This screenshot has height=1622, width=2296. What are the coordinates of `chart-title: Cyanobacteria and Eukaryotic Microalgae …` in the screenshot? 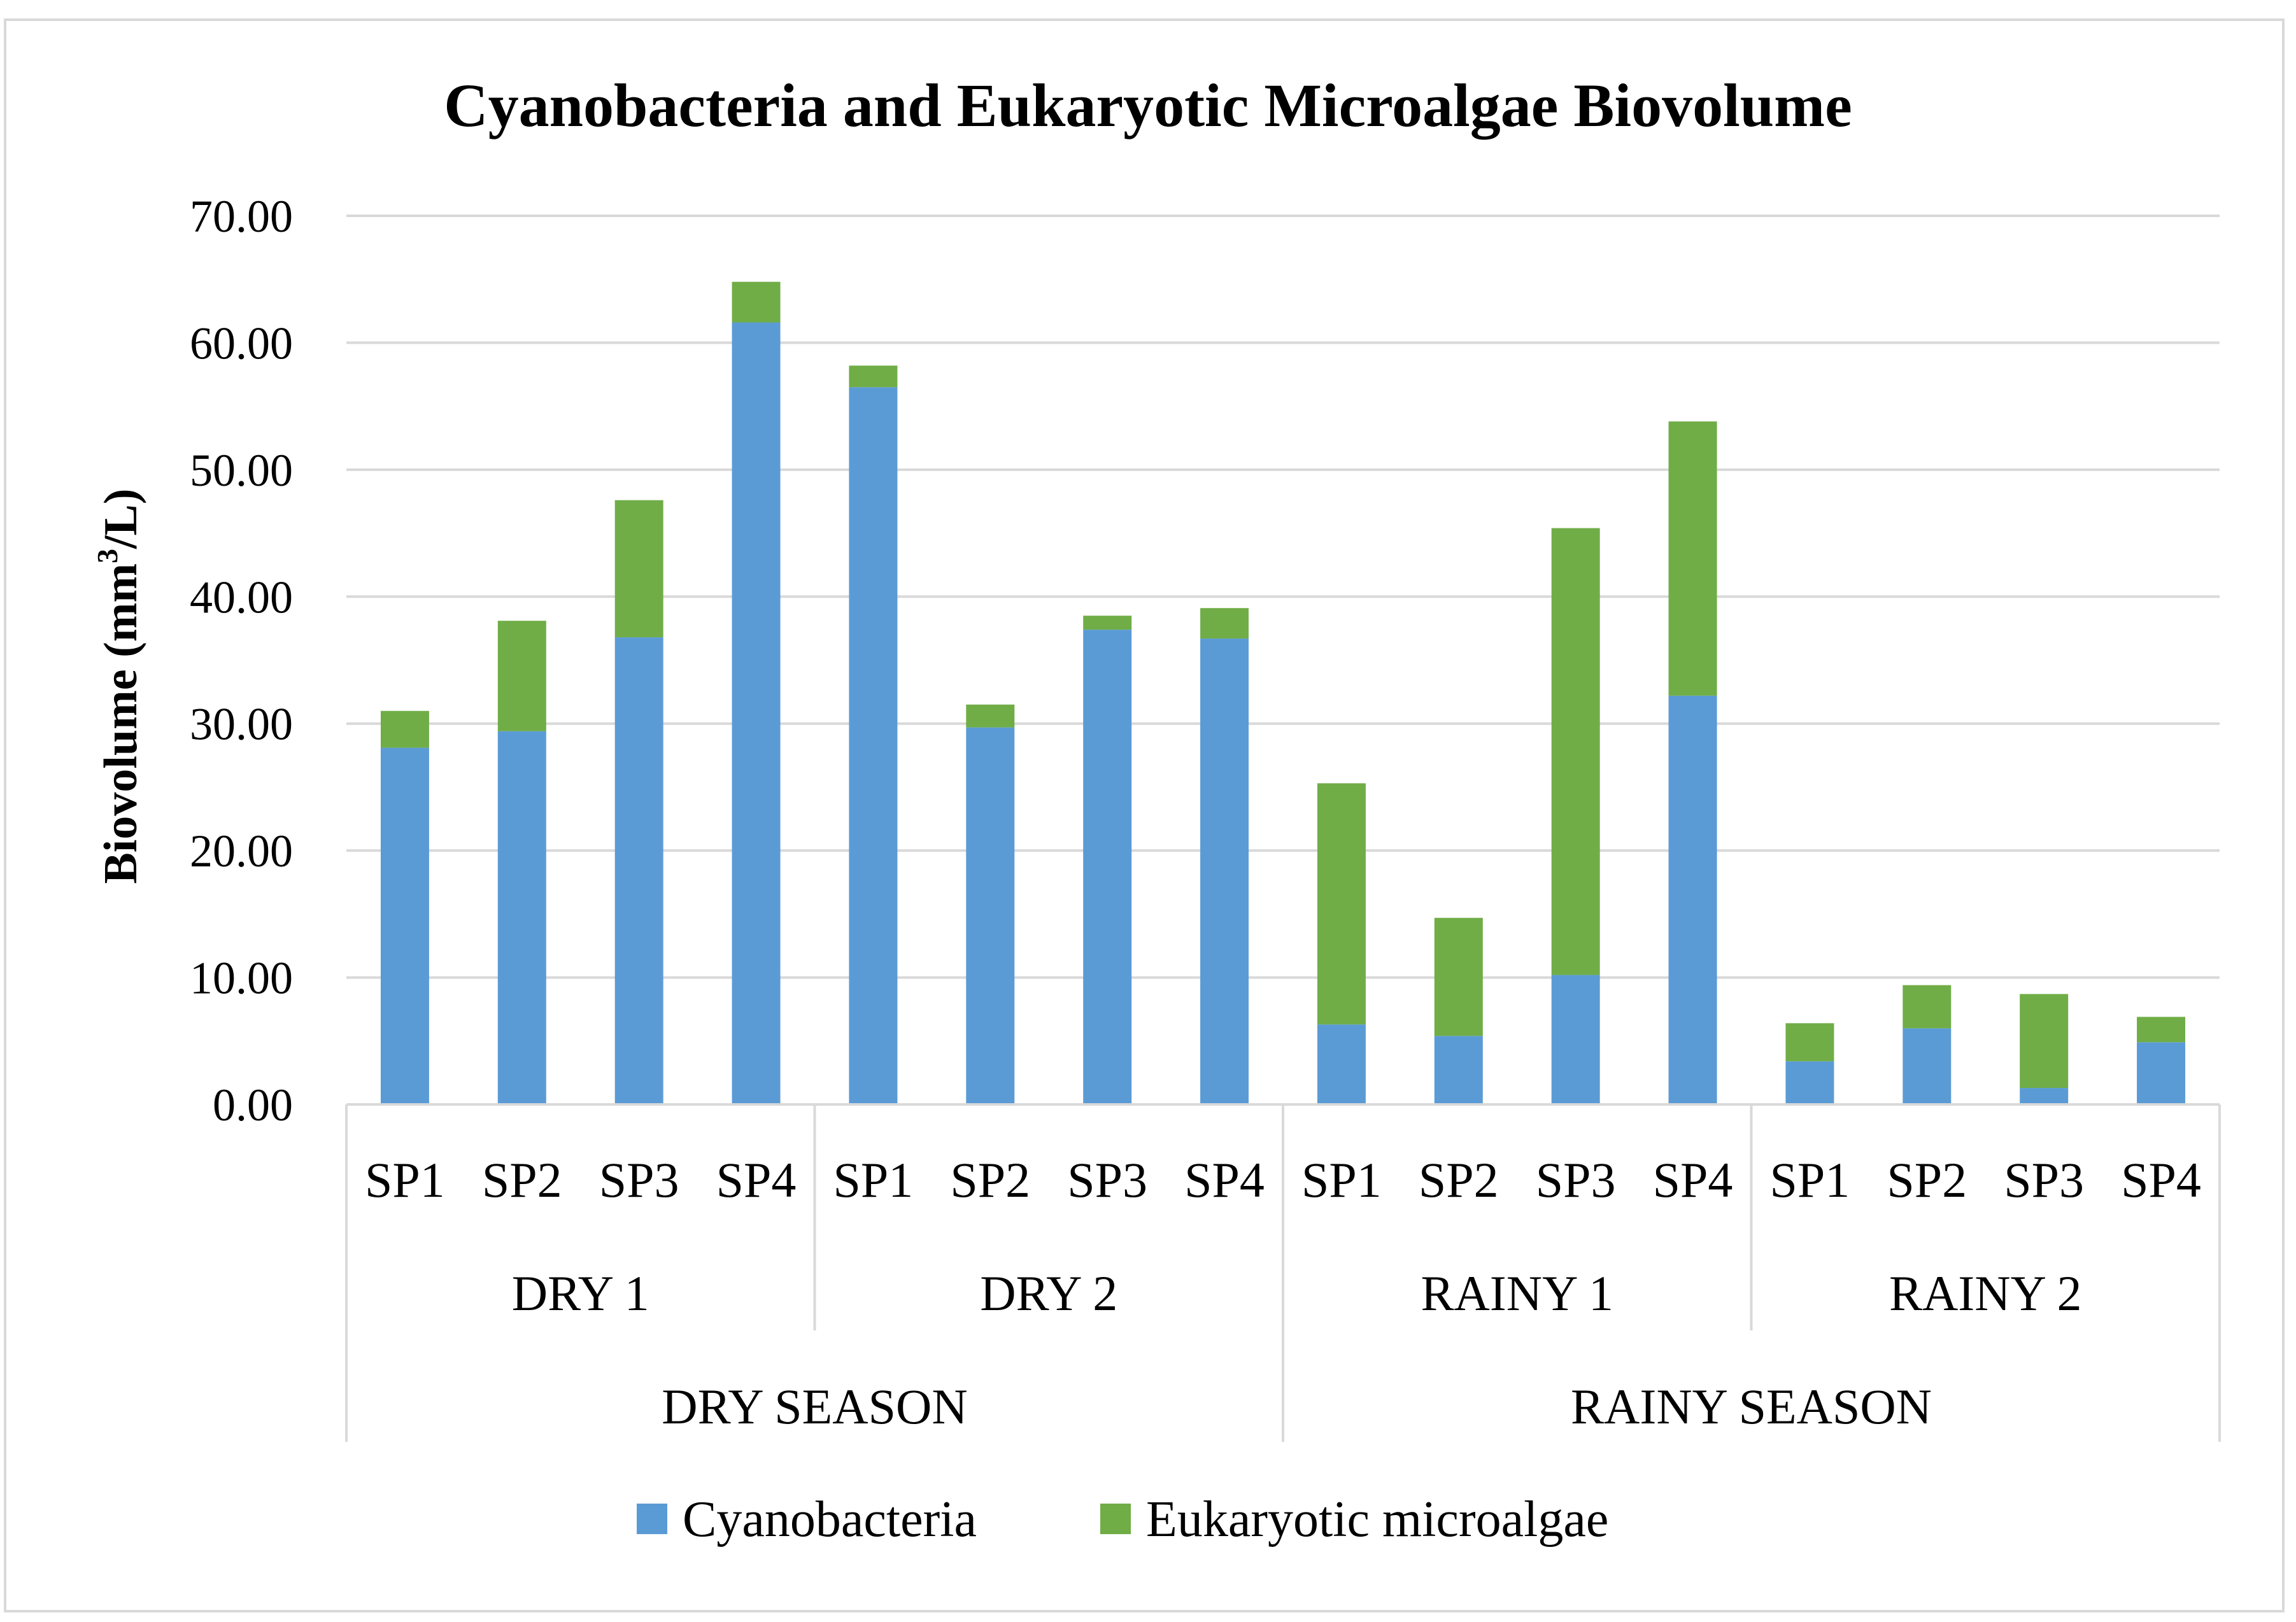 It's located at (1148, 105).